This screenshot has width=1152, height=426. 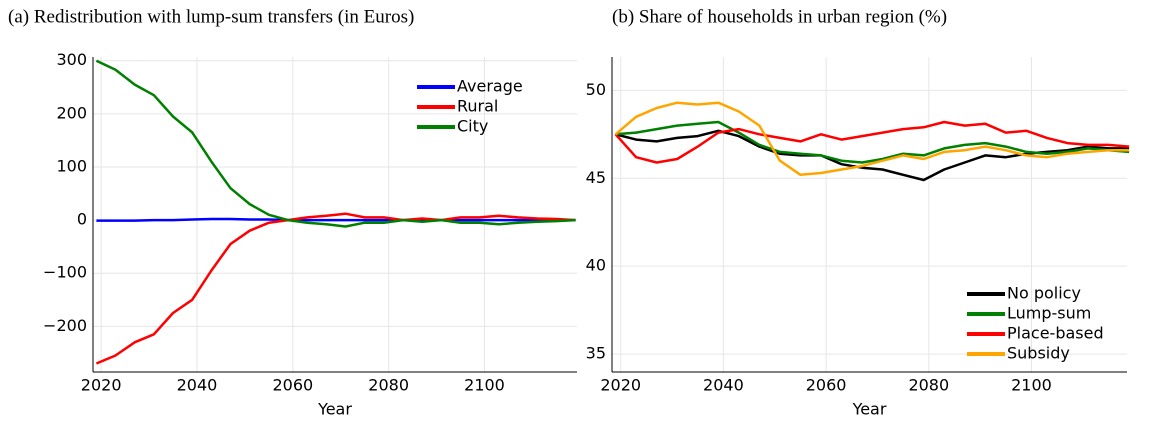 What do you see at coordinates (71, 165) in the screenshot?
I see `y-tick-label: 100` at bounding box center [71, 165].